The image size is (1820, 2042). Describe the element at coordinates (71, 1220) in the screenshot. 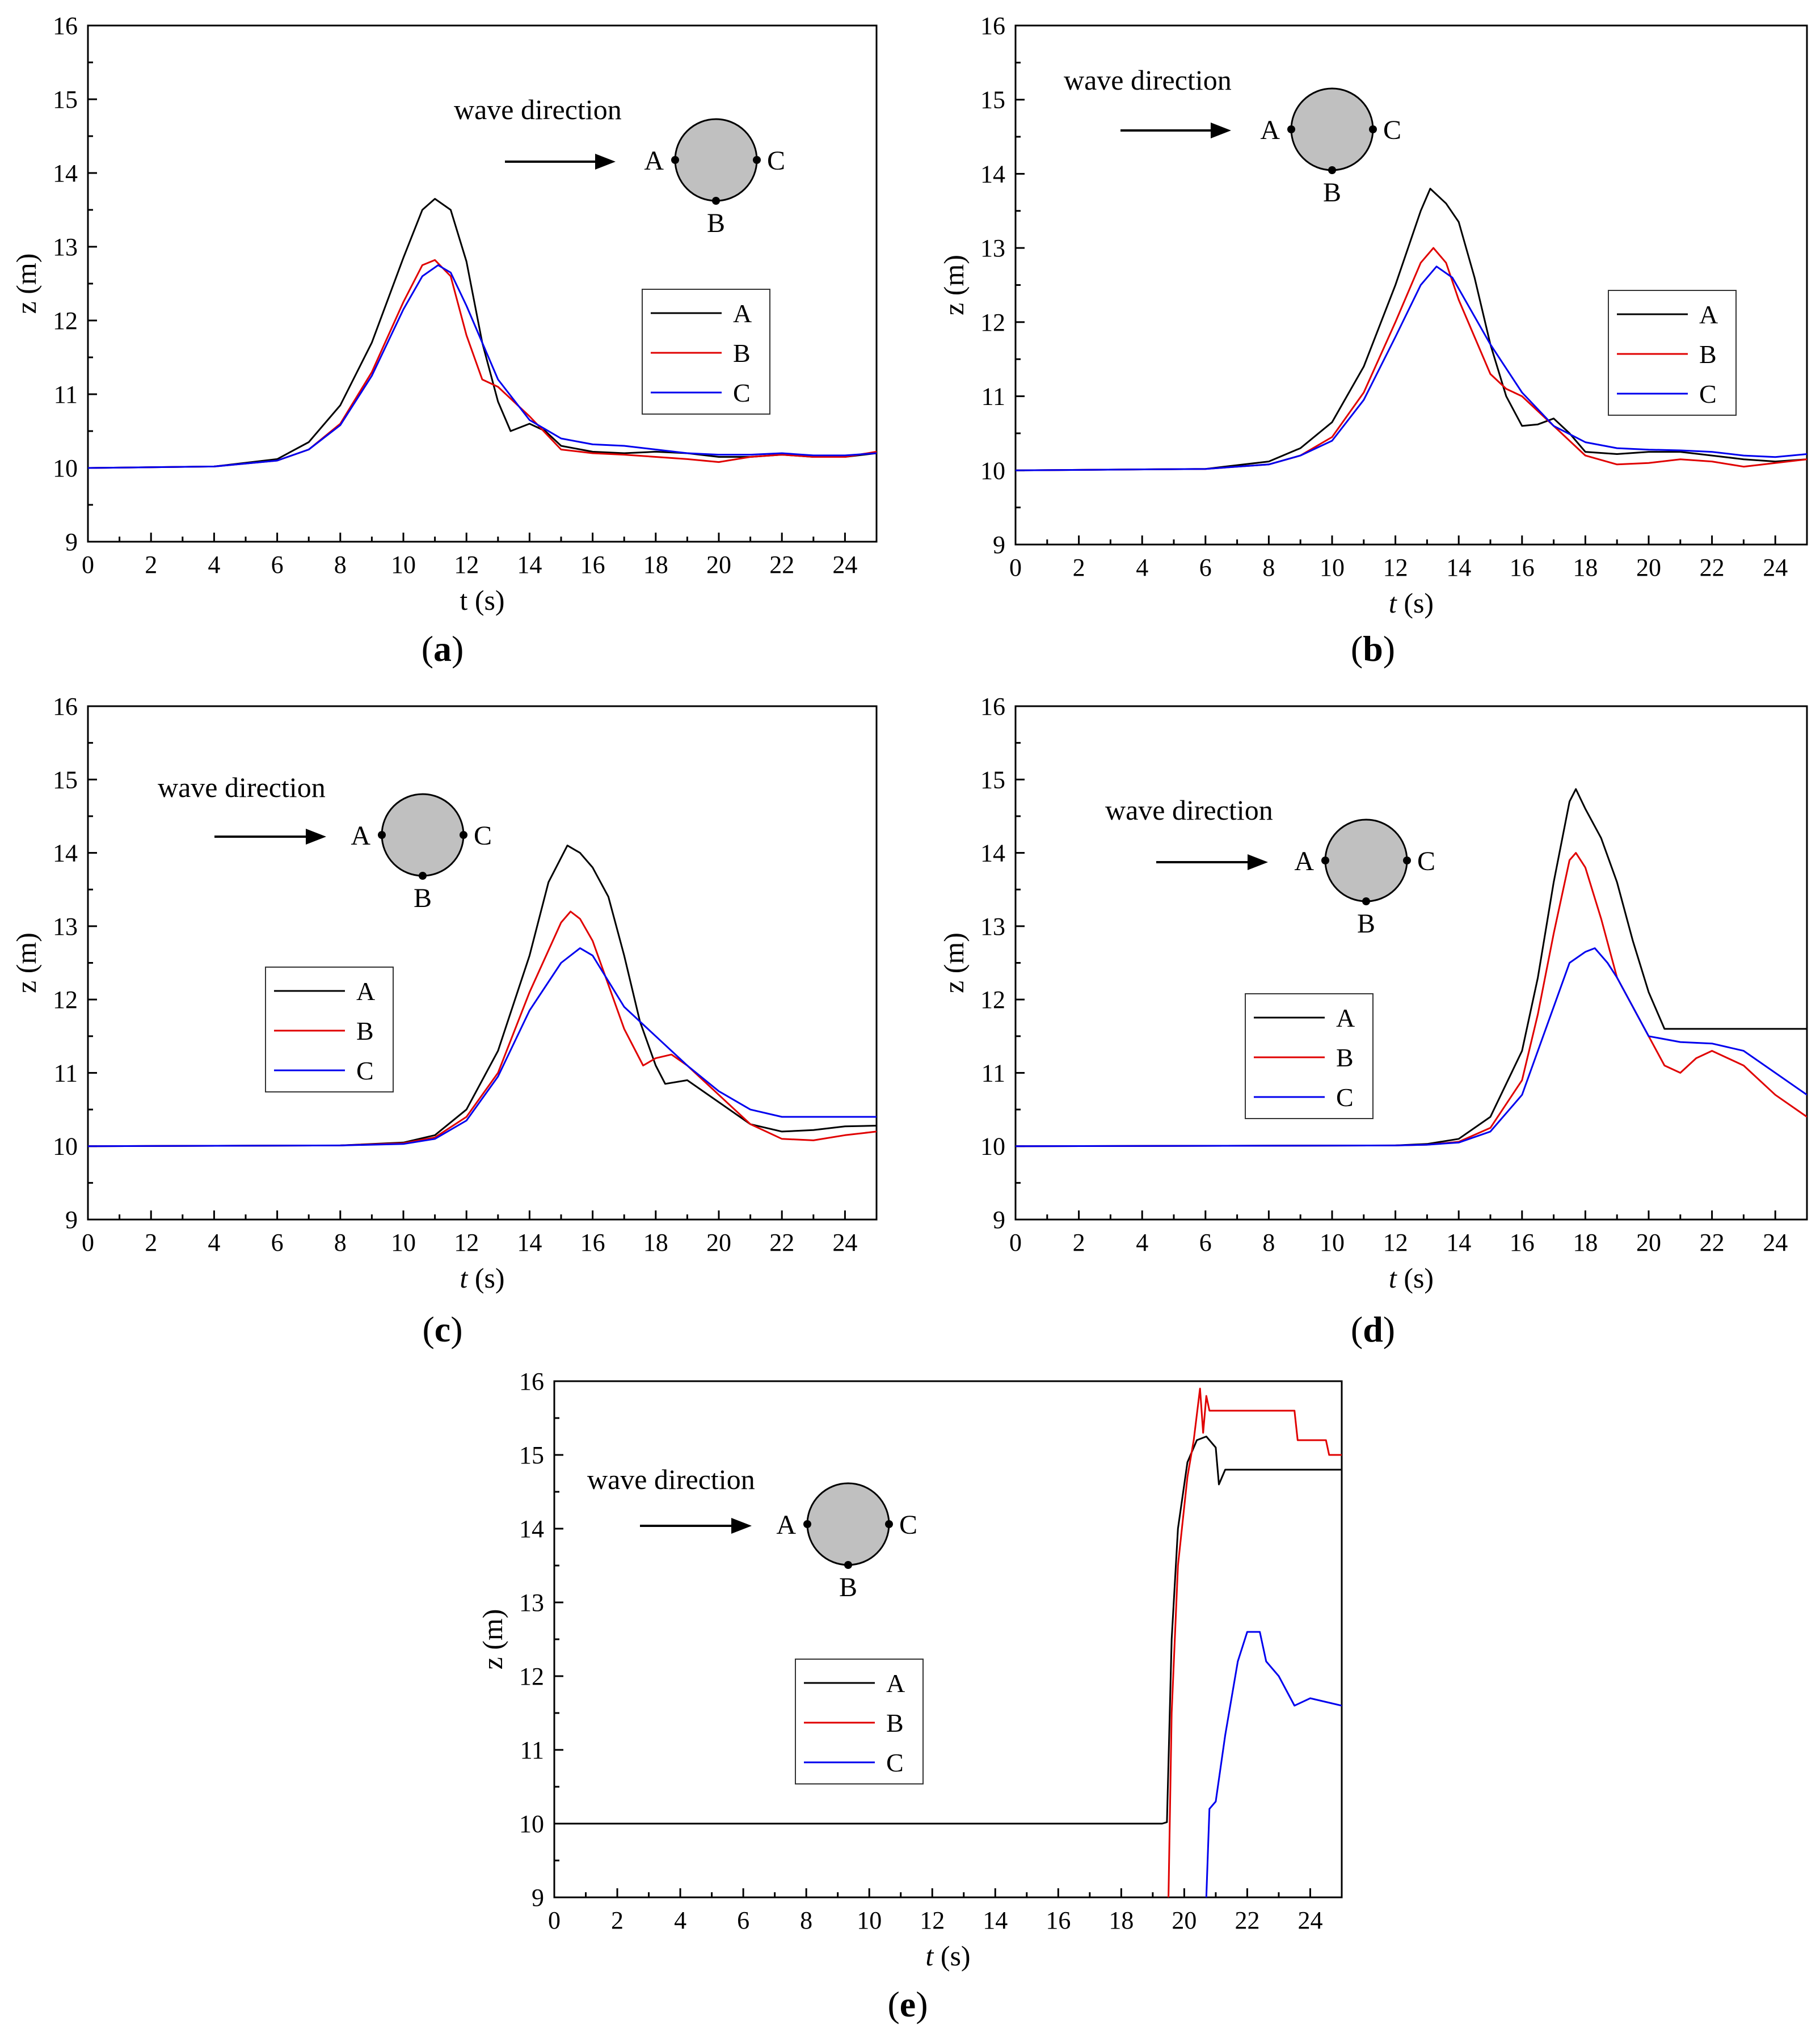

I see `y-tick-label: 9` at that location.